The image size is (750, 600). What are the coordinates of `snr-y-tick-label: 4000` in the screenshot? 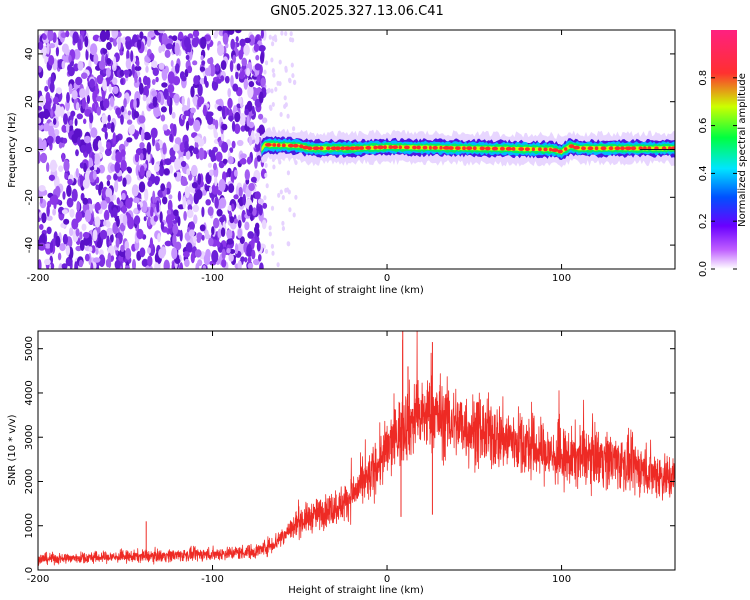 It's located at (29, 392).